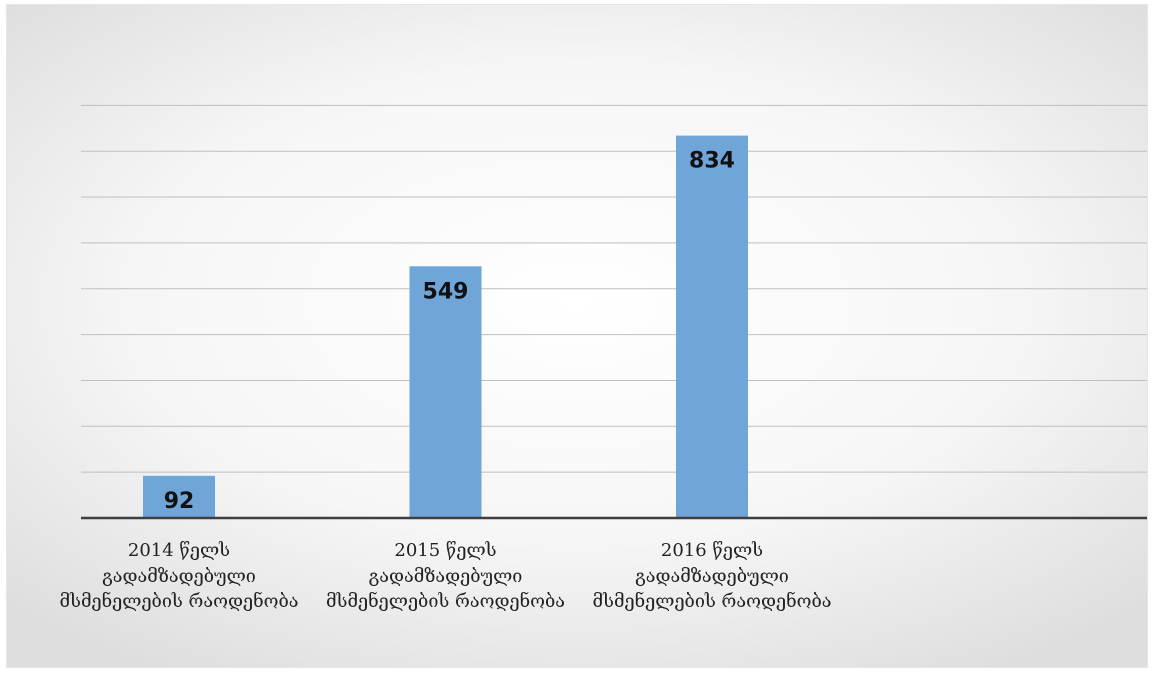 This screenshot has height=675, width=1152. What do you see at coordinates (712, 161) in the screenshot?
I see `data-label: 834` at bounding box center [712, 161].